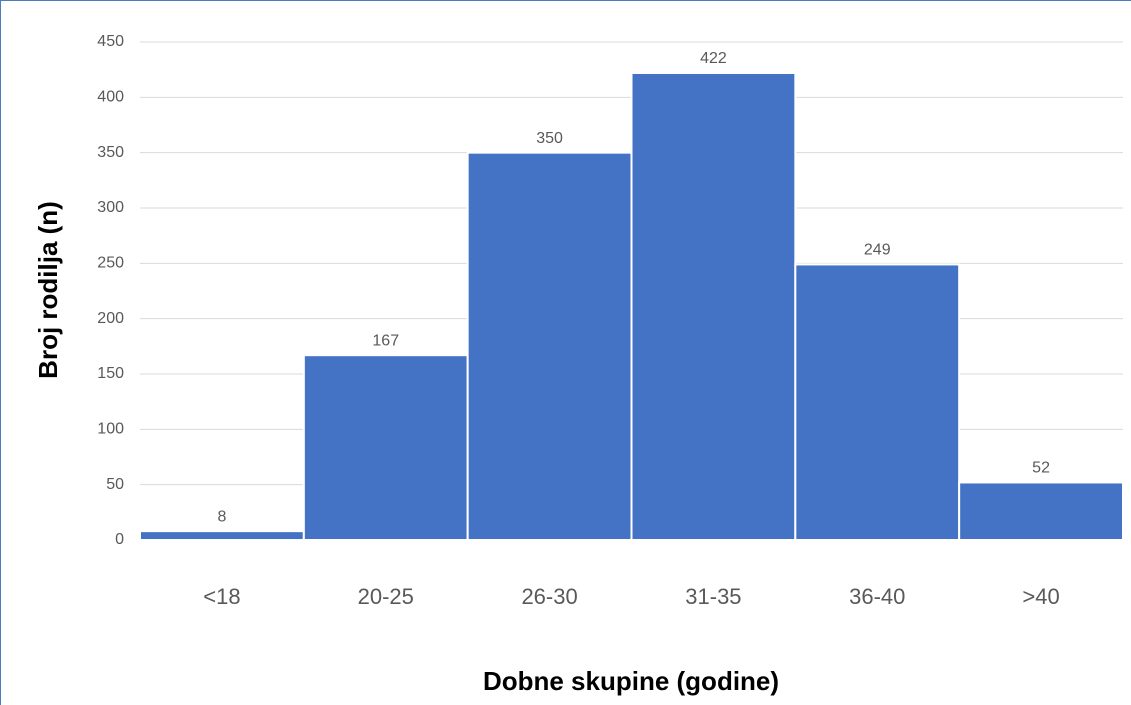 The height and width of the screenshot is (705, 1131). Describe the element at coordinates (631, 681) in the screenshot. I see `x-axis-title: Dobne skupine (godine)` at that location.